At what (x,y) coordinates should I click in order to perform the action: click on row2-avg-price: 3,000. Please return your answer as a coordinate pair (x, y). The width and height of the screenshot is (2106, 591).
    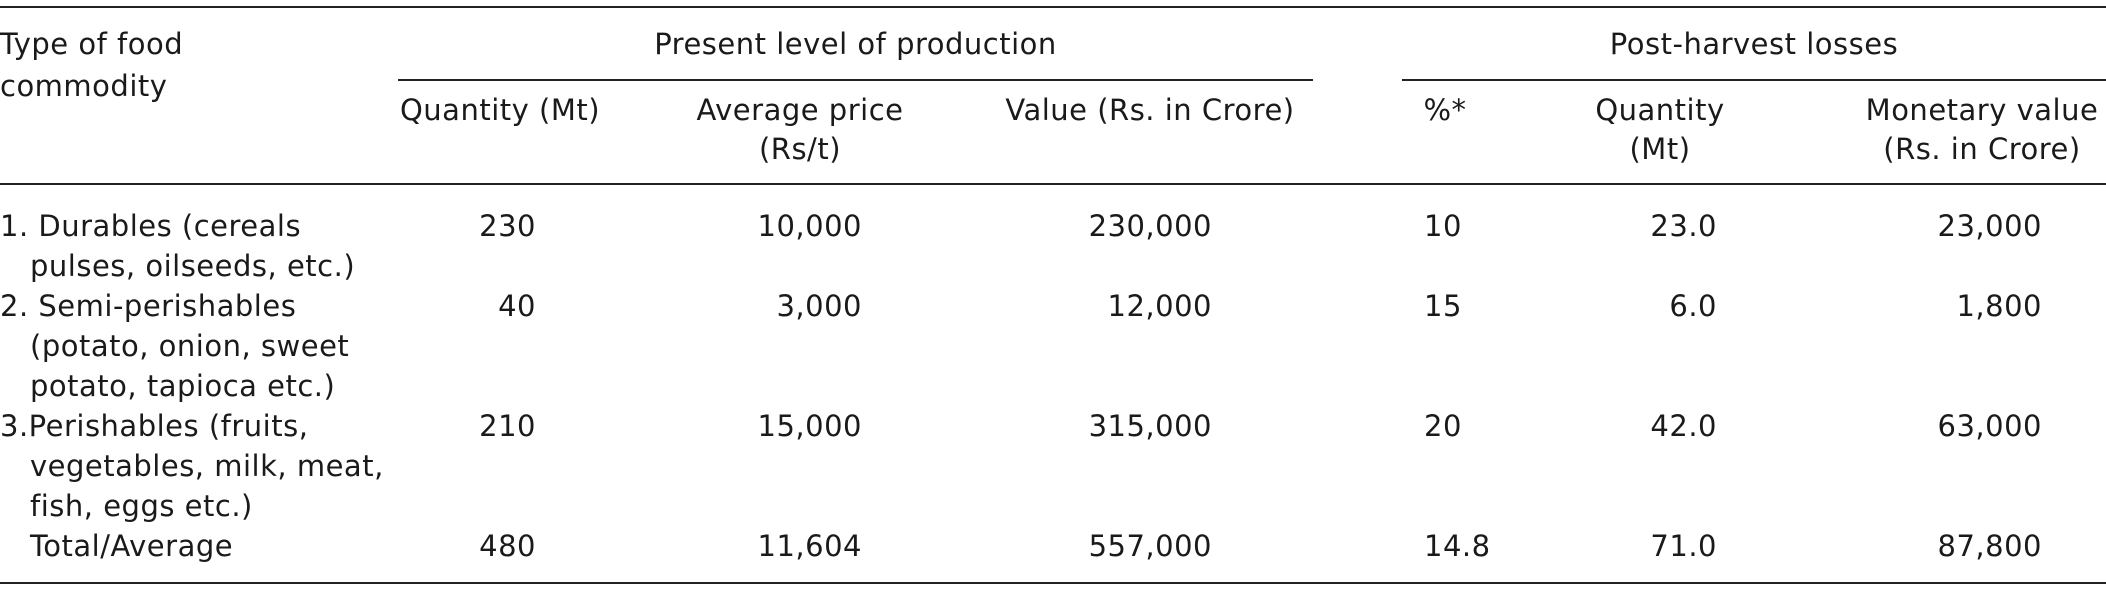
    Looking at the image, I should click on (819, 306).